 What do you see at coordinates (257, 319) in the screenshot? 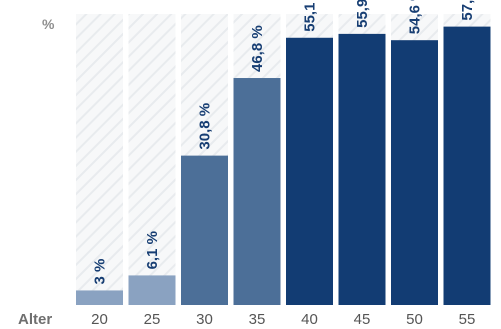
I see `x-tick-label-35: 35` at bounding box center [257, 319].